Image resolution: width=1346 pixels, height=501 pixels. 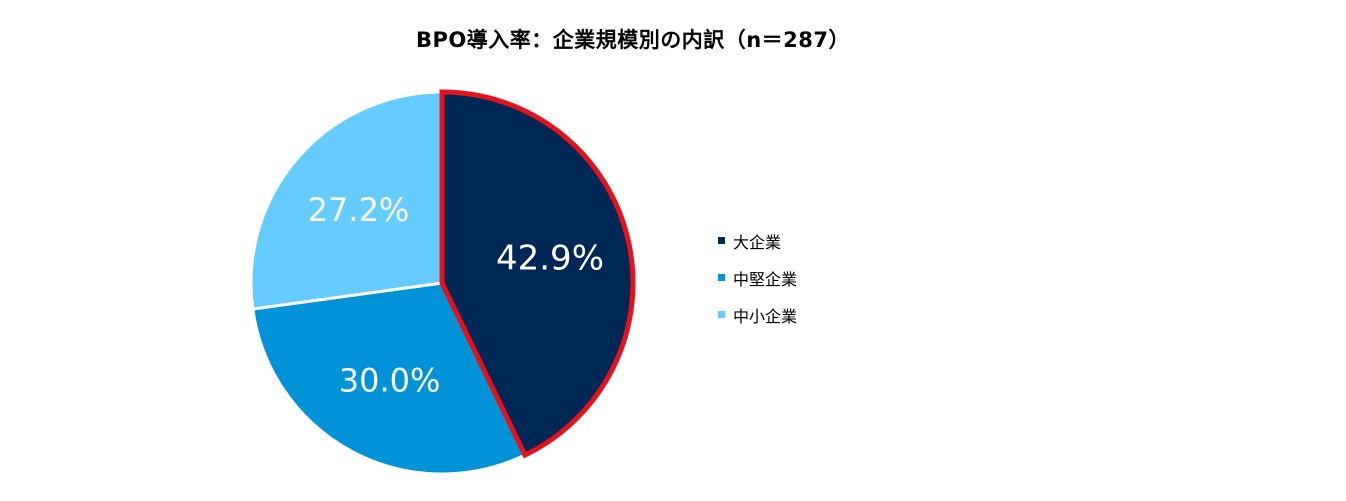 I want to click on legend-swatch-midsize, so click(x=721, y=277).